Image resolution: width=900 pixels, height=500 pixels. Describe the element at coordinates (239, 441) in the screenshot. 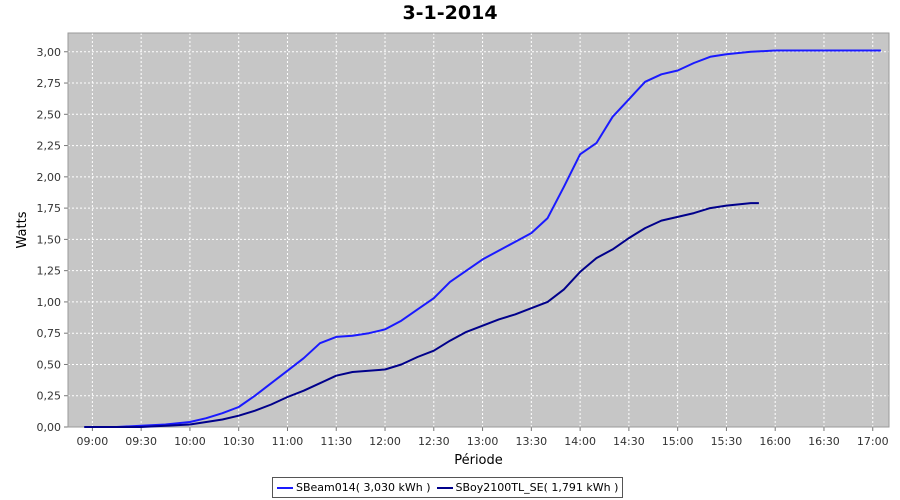

I see `x-tick-label: 10:30` at that location.